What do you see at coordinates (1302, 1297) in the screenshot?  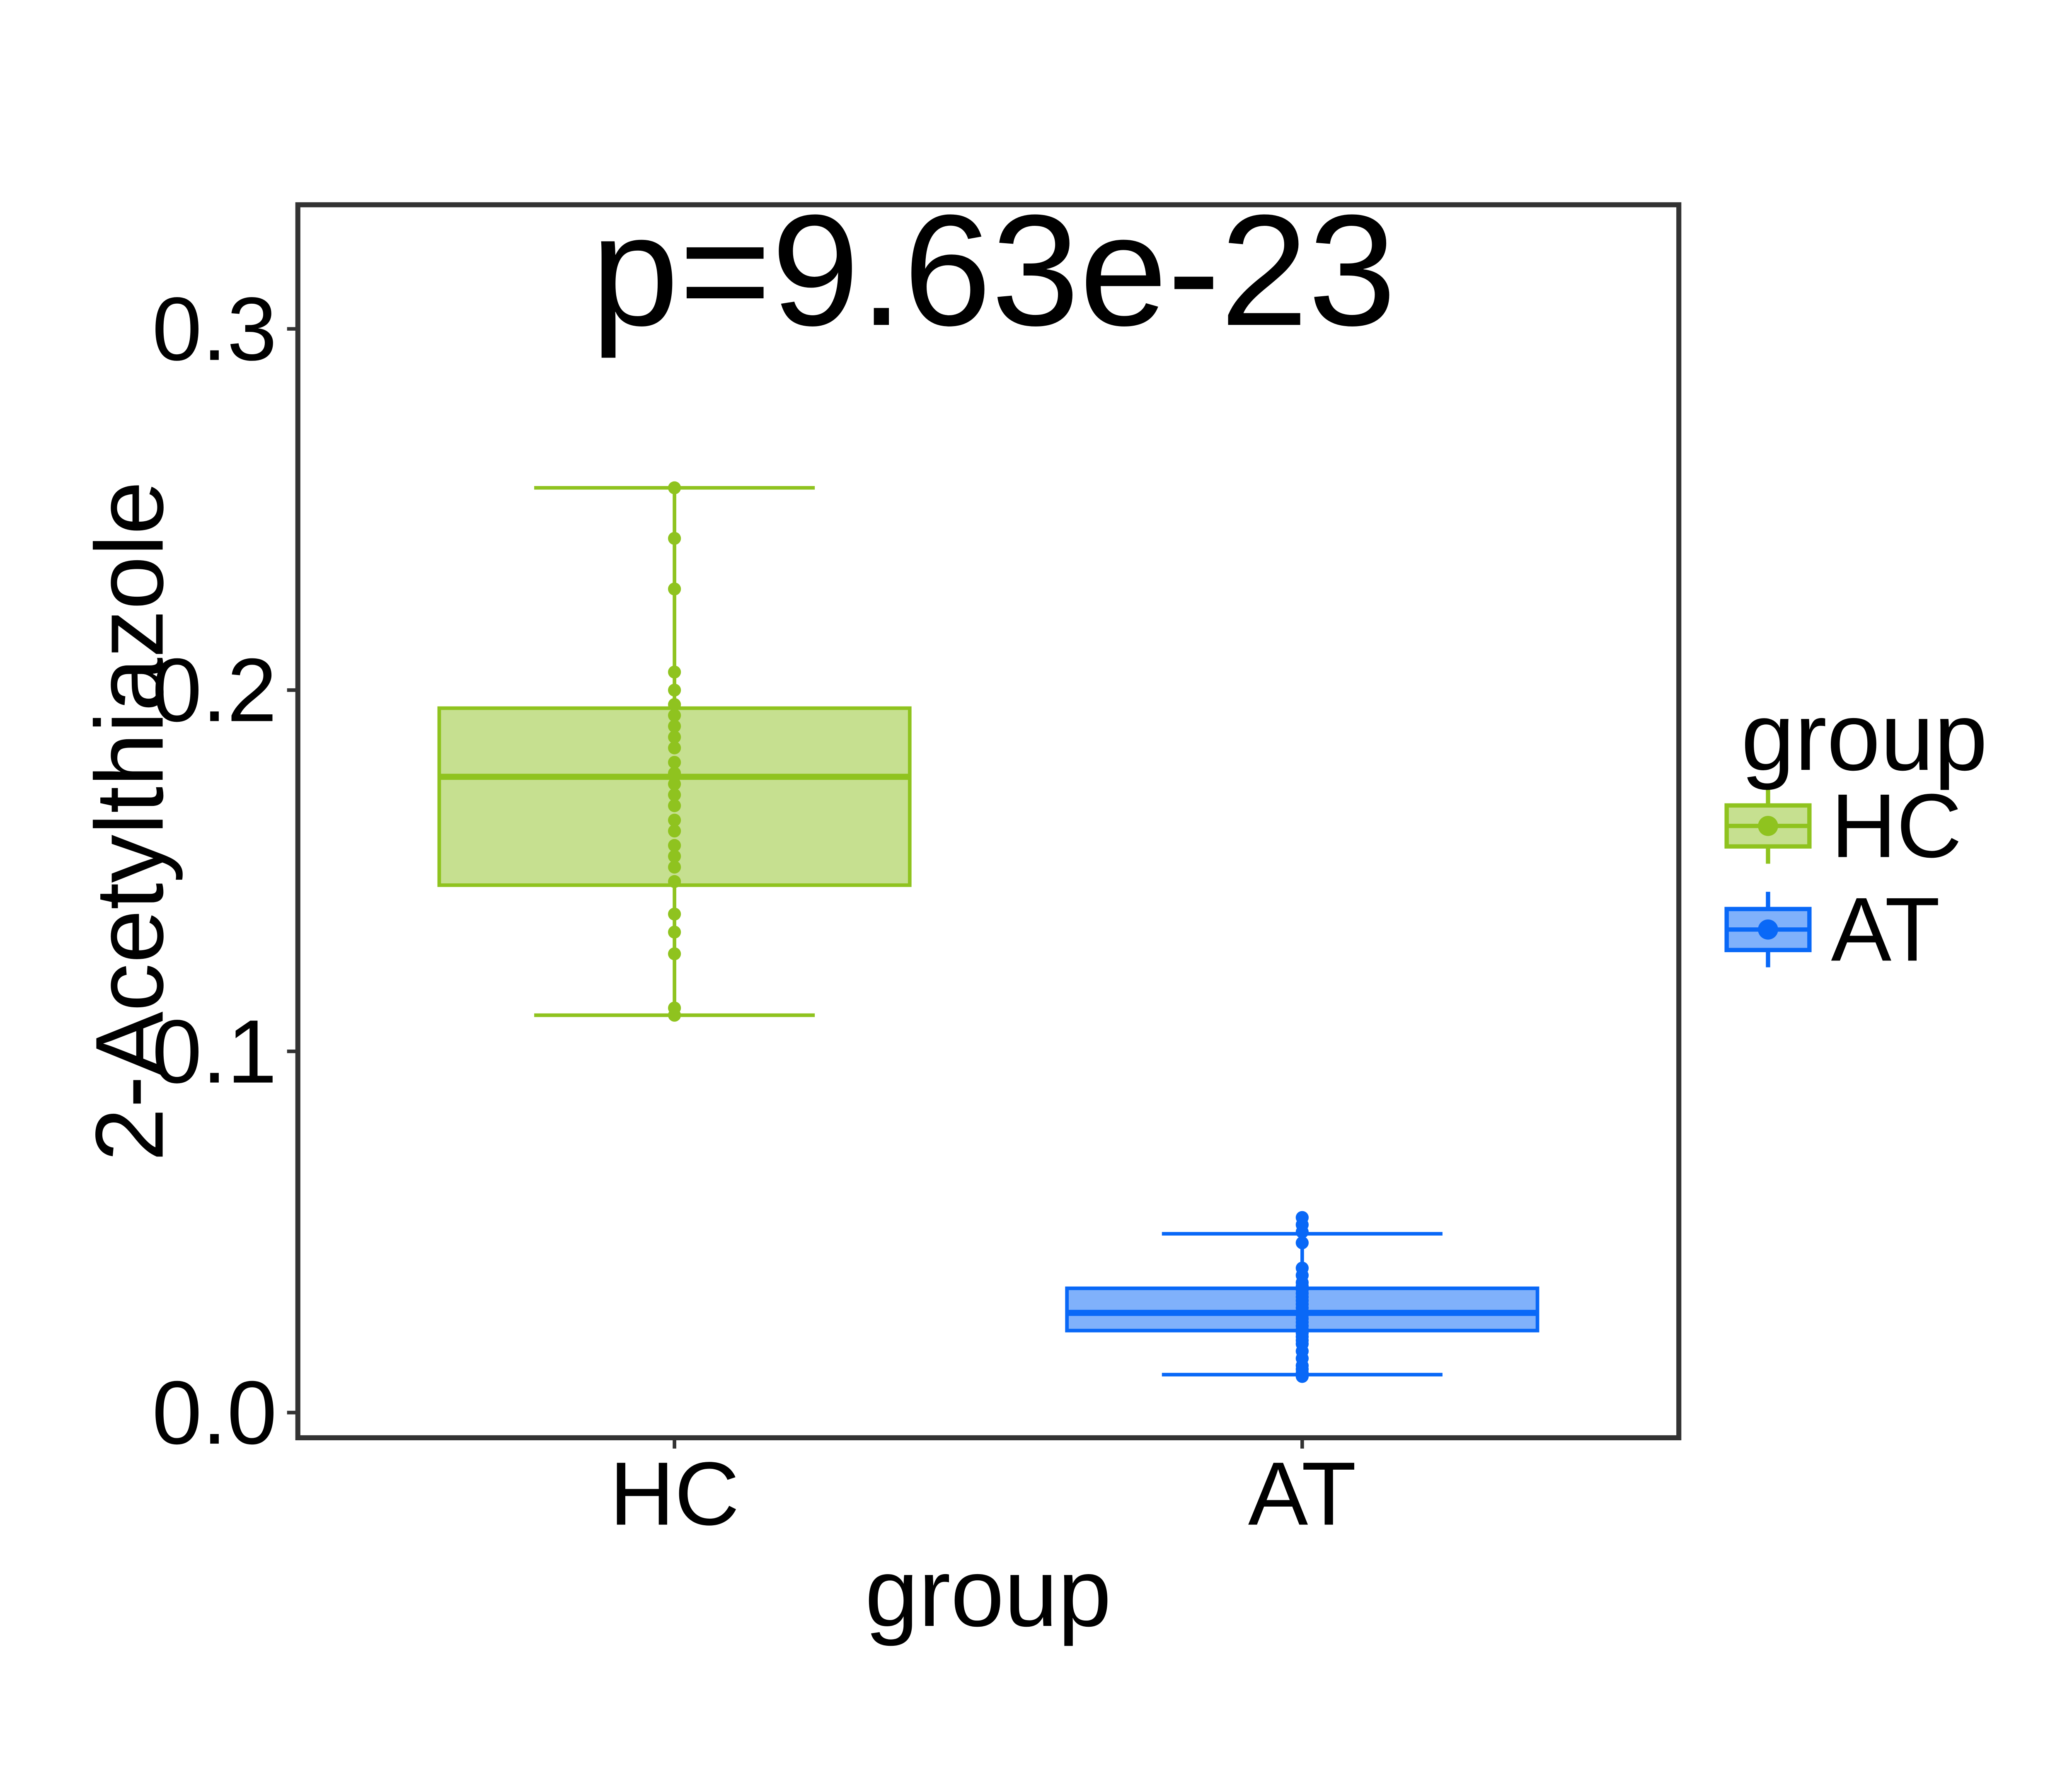 I see `box-group-AT` at bounding box center [1302, 1297].